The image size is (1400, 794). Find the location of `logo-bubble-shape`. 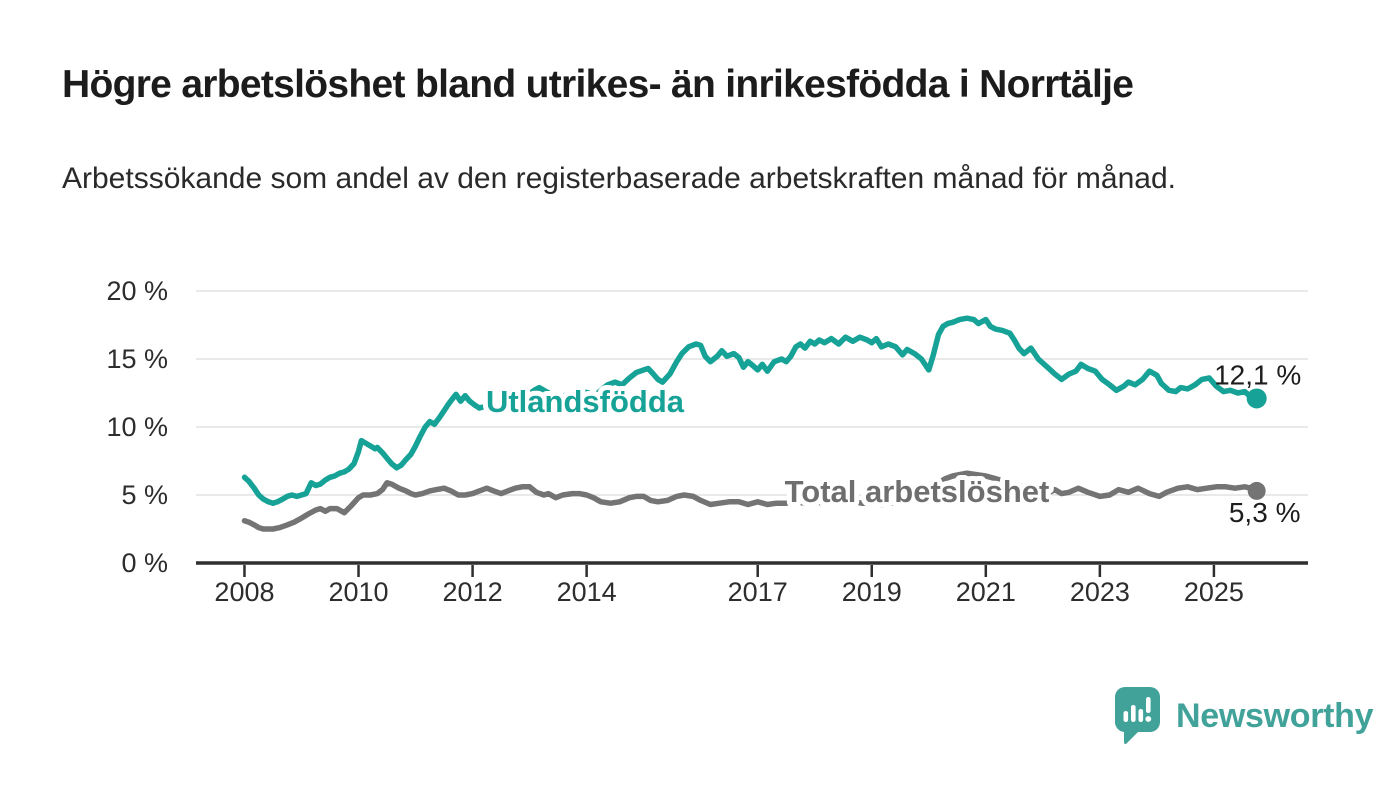

logo-bubble-shape is located at coordinates (1137, 715).